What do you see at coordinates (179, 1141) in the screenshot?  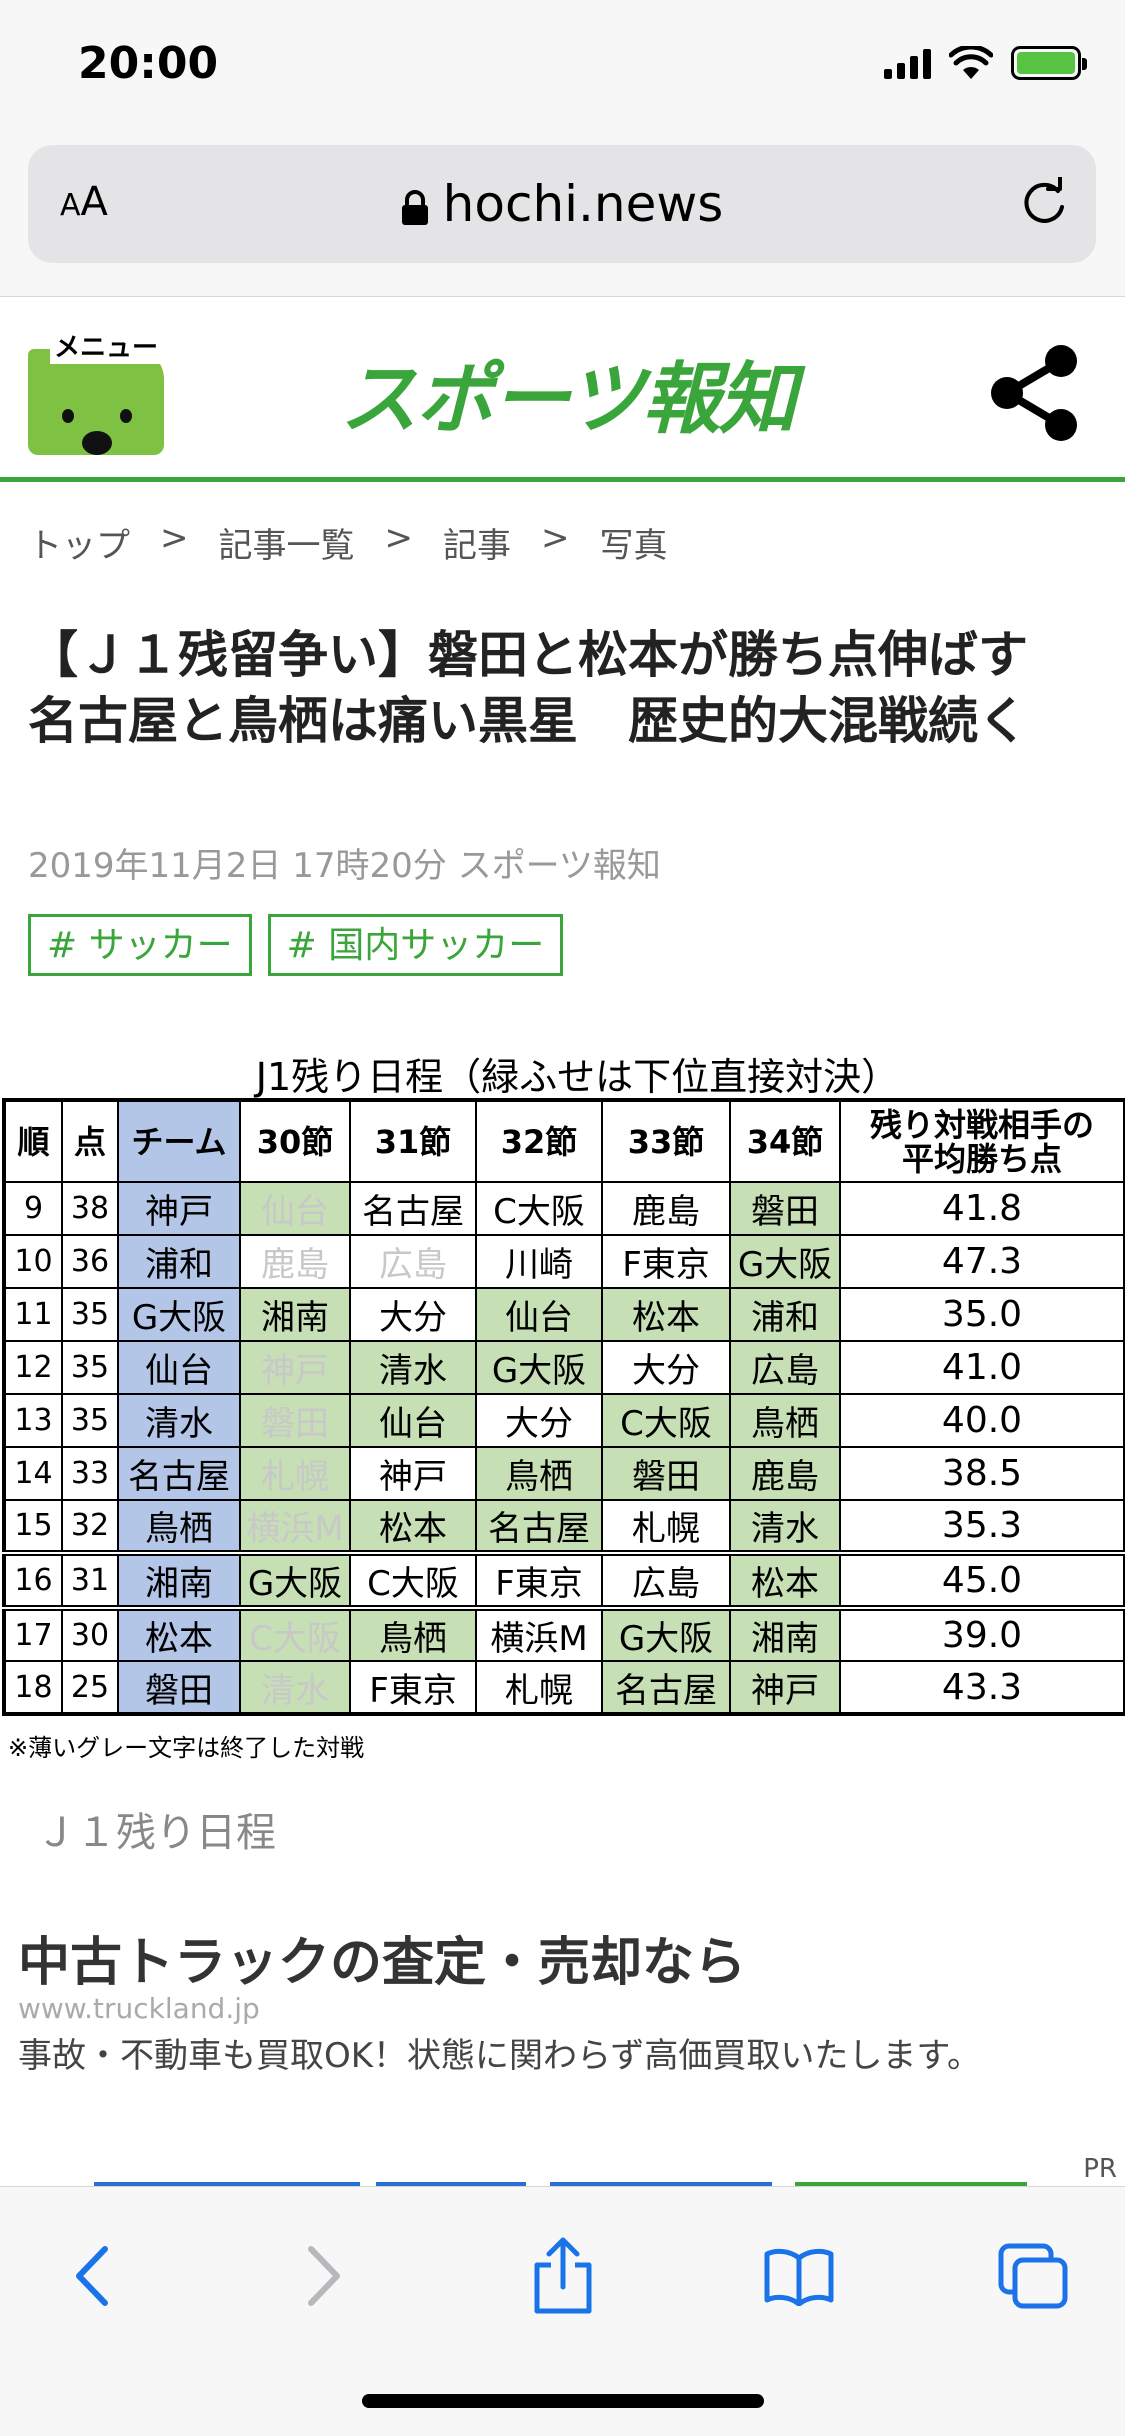 I see `header-team: チーム` at bounding box center [179, 1141].